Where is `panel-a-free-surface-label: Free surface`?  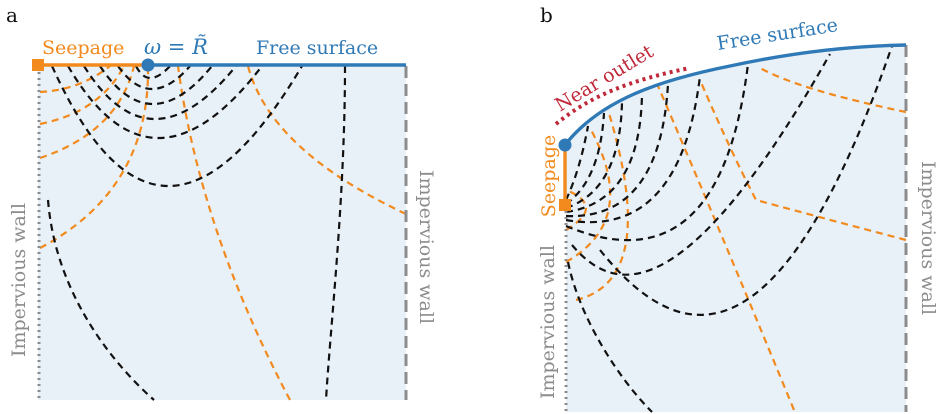 panel-a-free-surface-label: Free surface is located at coordinates (317, 48).